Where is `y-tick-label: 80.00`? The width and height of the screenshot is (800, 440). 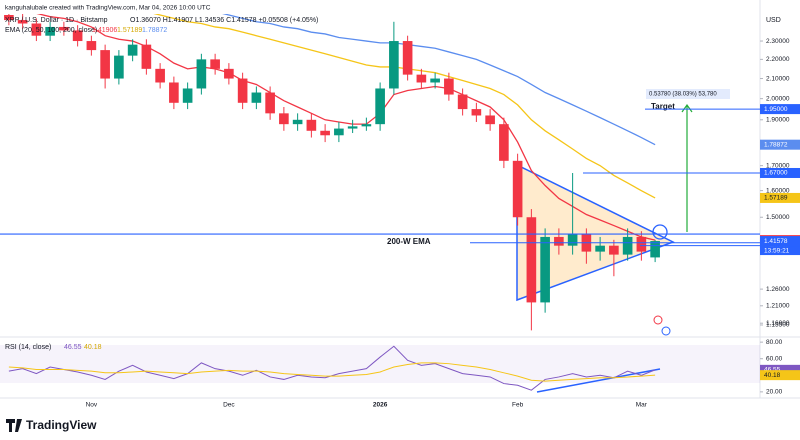
y-tick-label: 80.00 is located at coordinates (774, 342).